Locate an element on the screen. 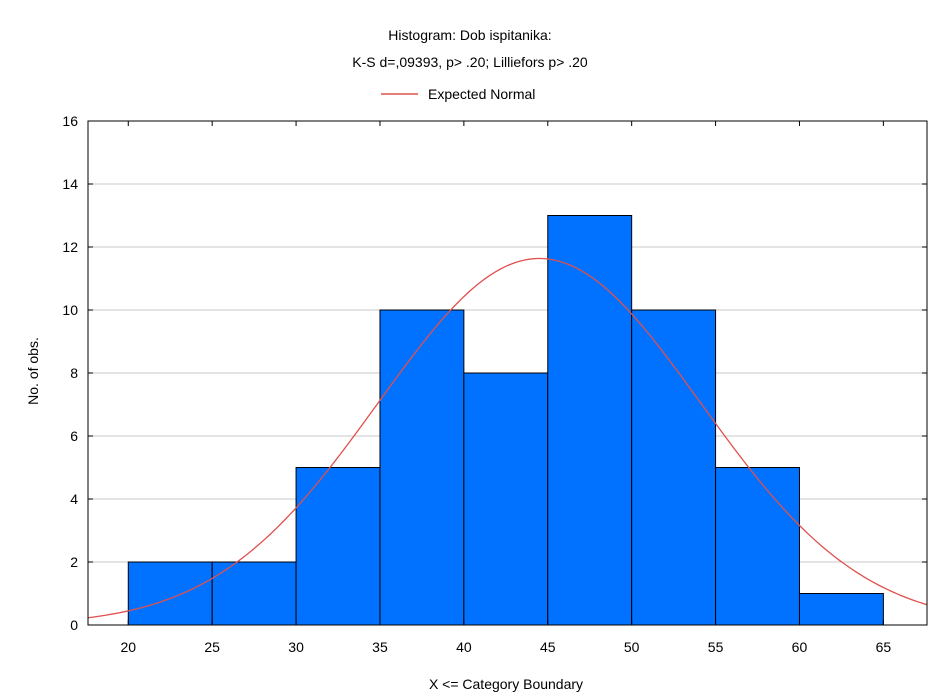 The width and height of the screenshot is (931, 695). x-tick-label-2: 30 is located at coordinates (296, 647).